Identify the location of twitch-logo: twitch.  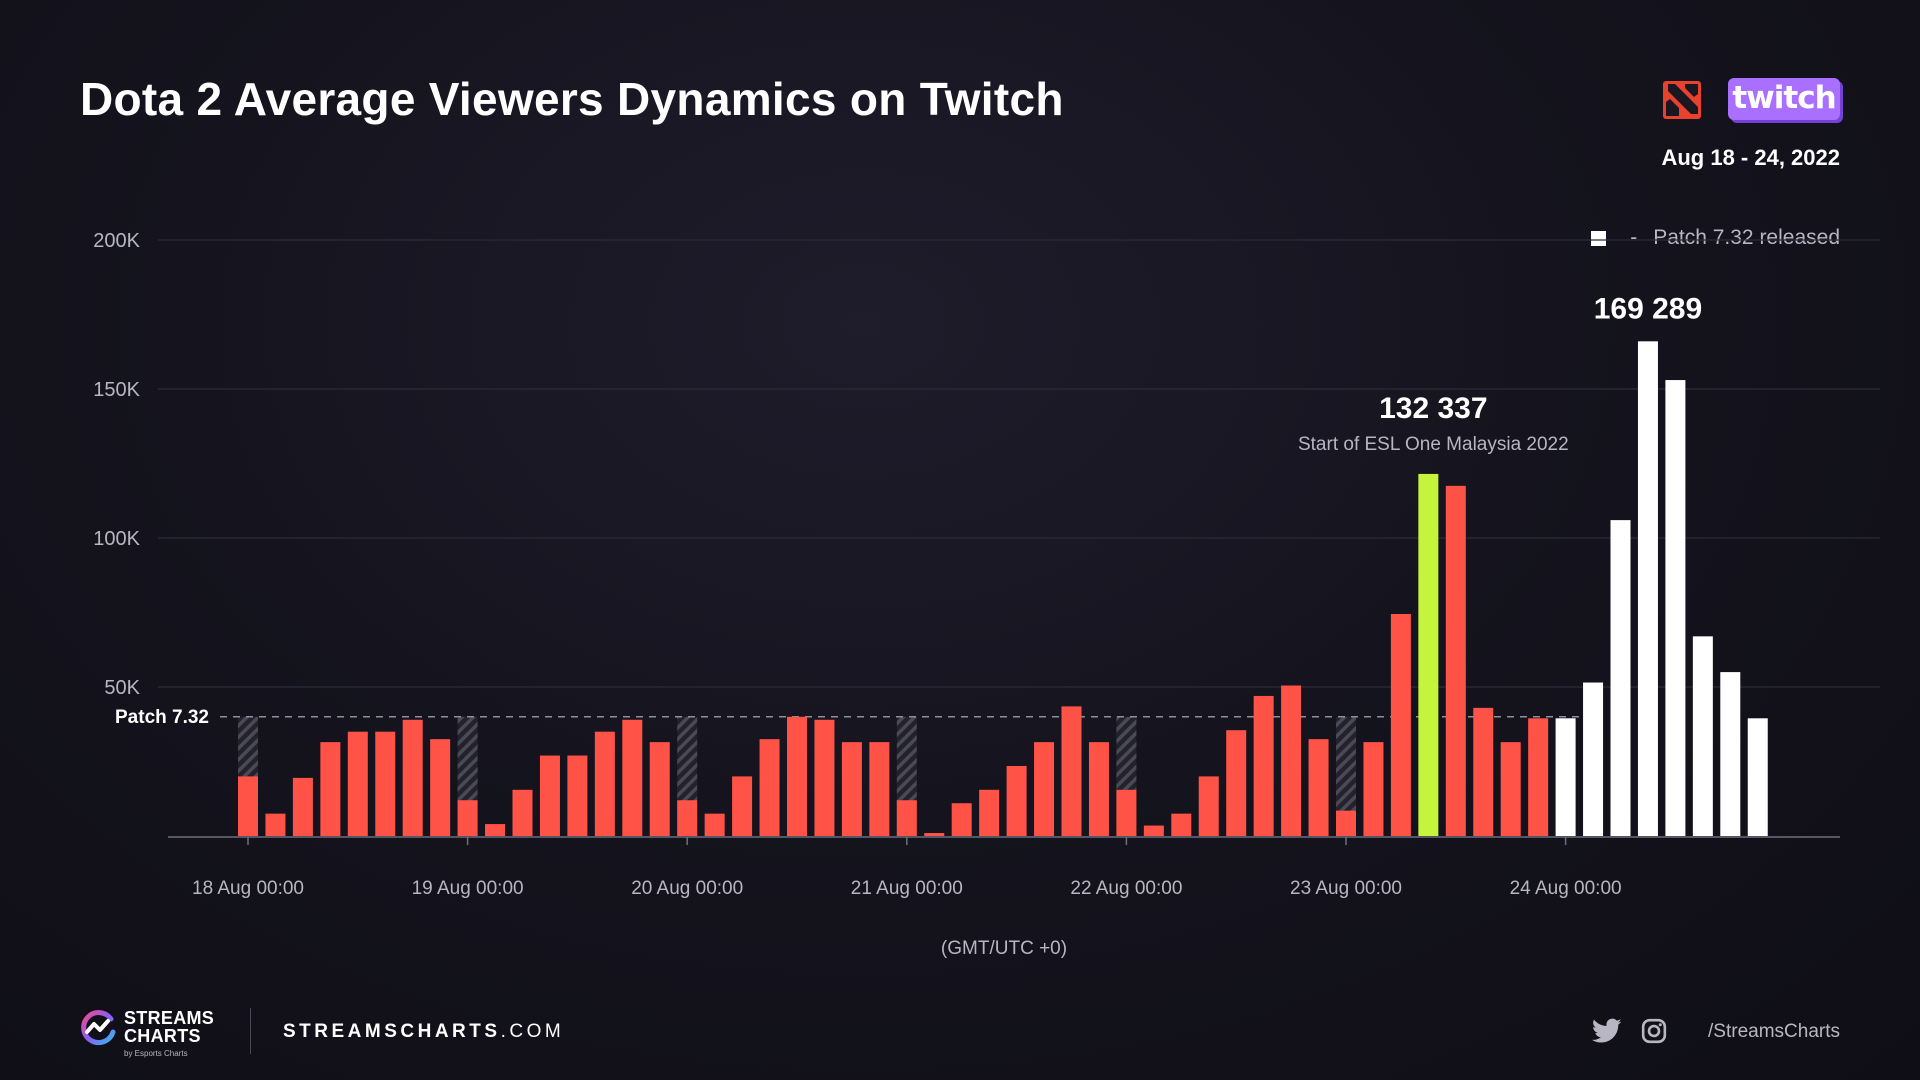
(1784, 99).